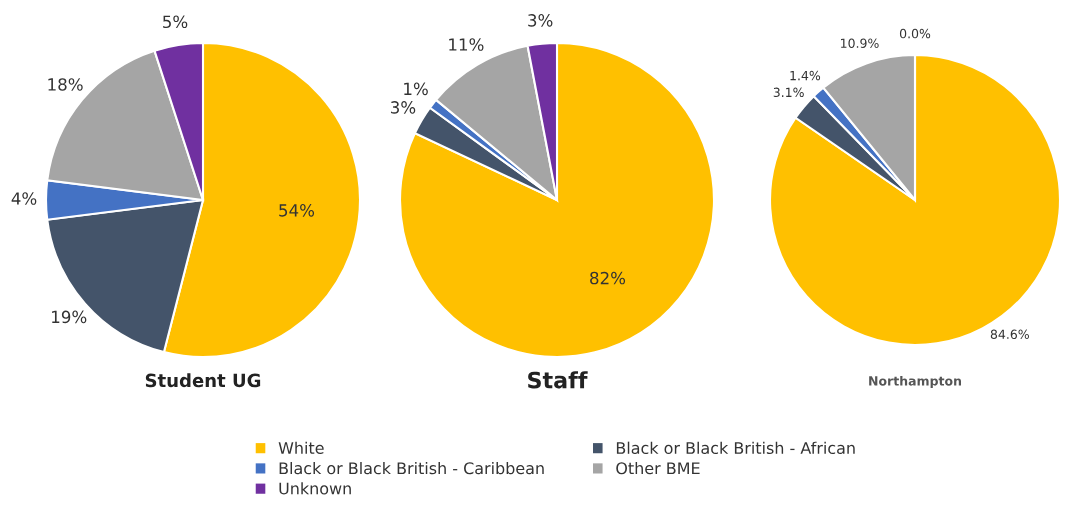  What do you see at coordinates (558, 380) in the screenshot?
I see `text: Staff` at bounding box center [558, 380].